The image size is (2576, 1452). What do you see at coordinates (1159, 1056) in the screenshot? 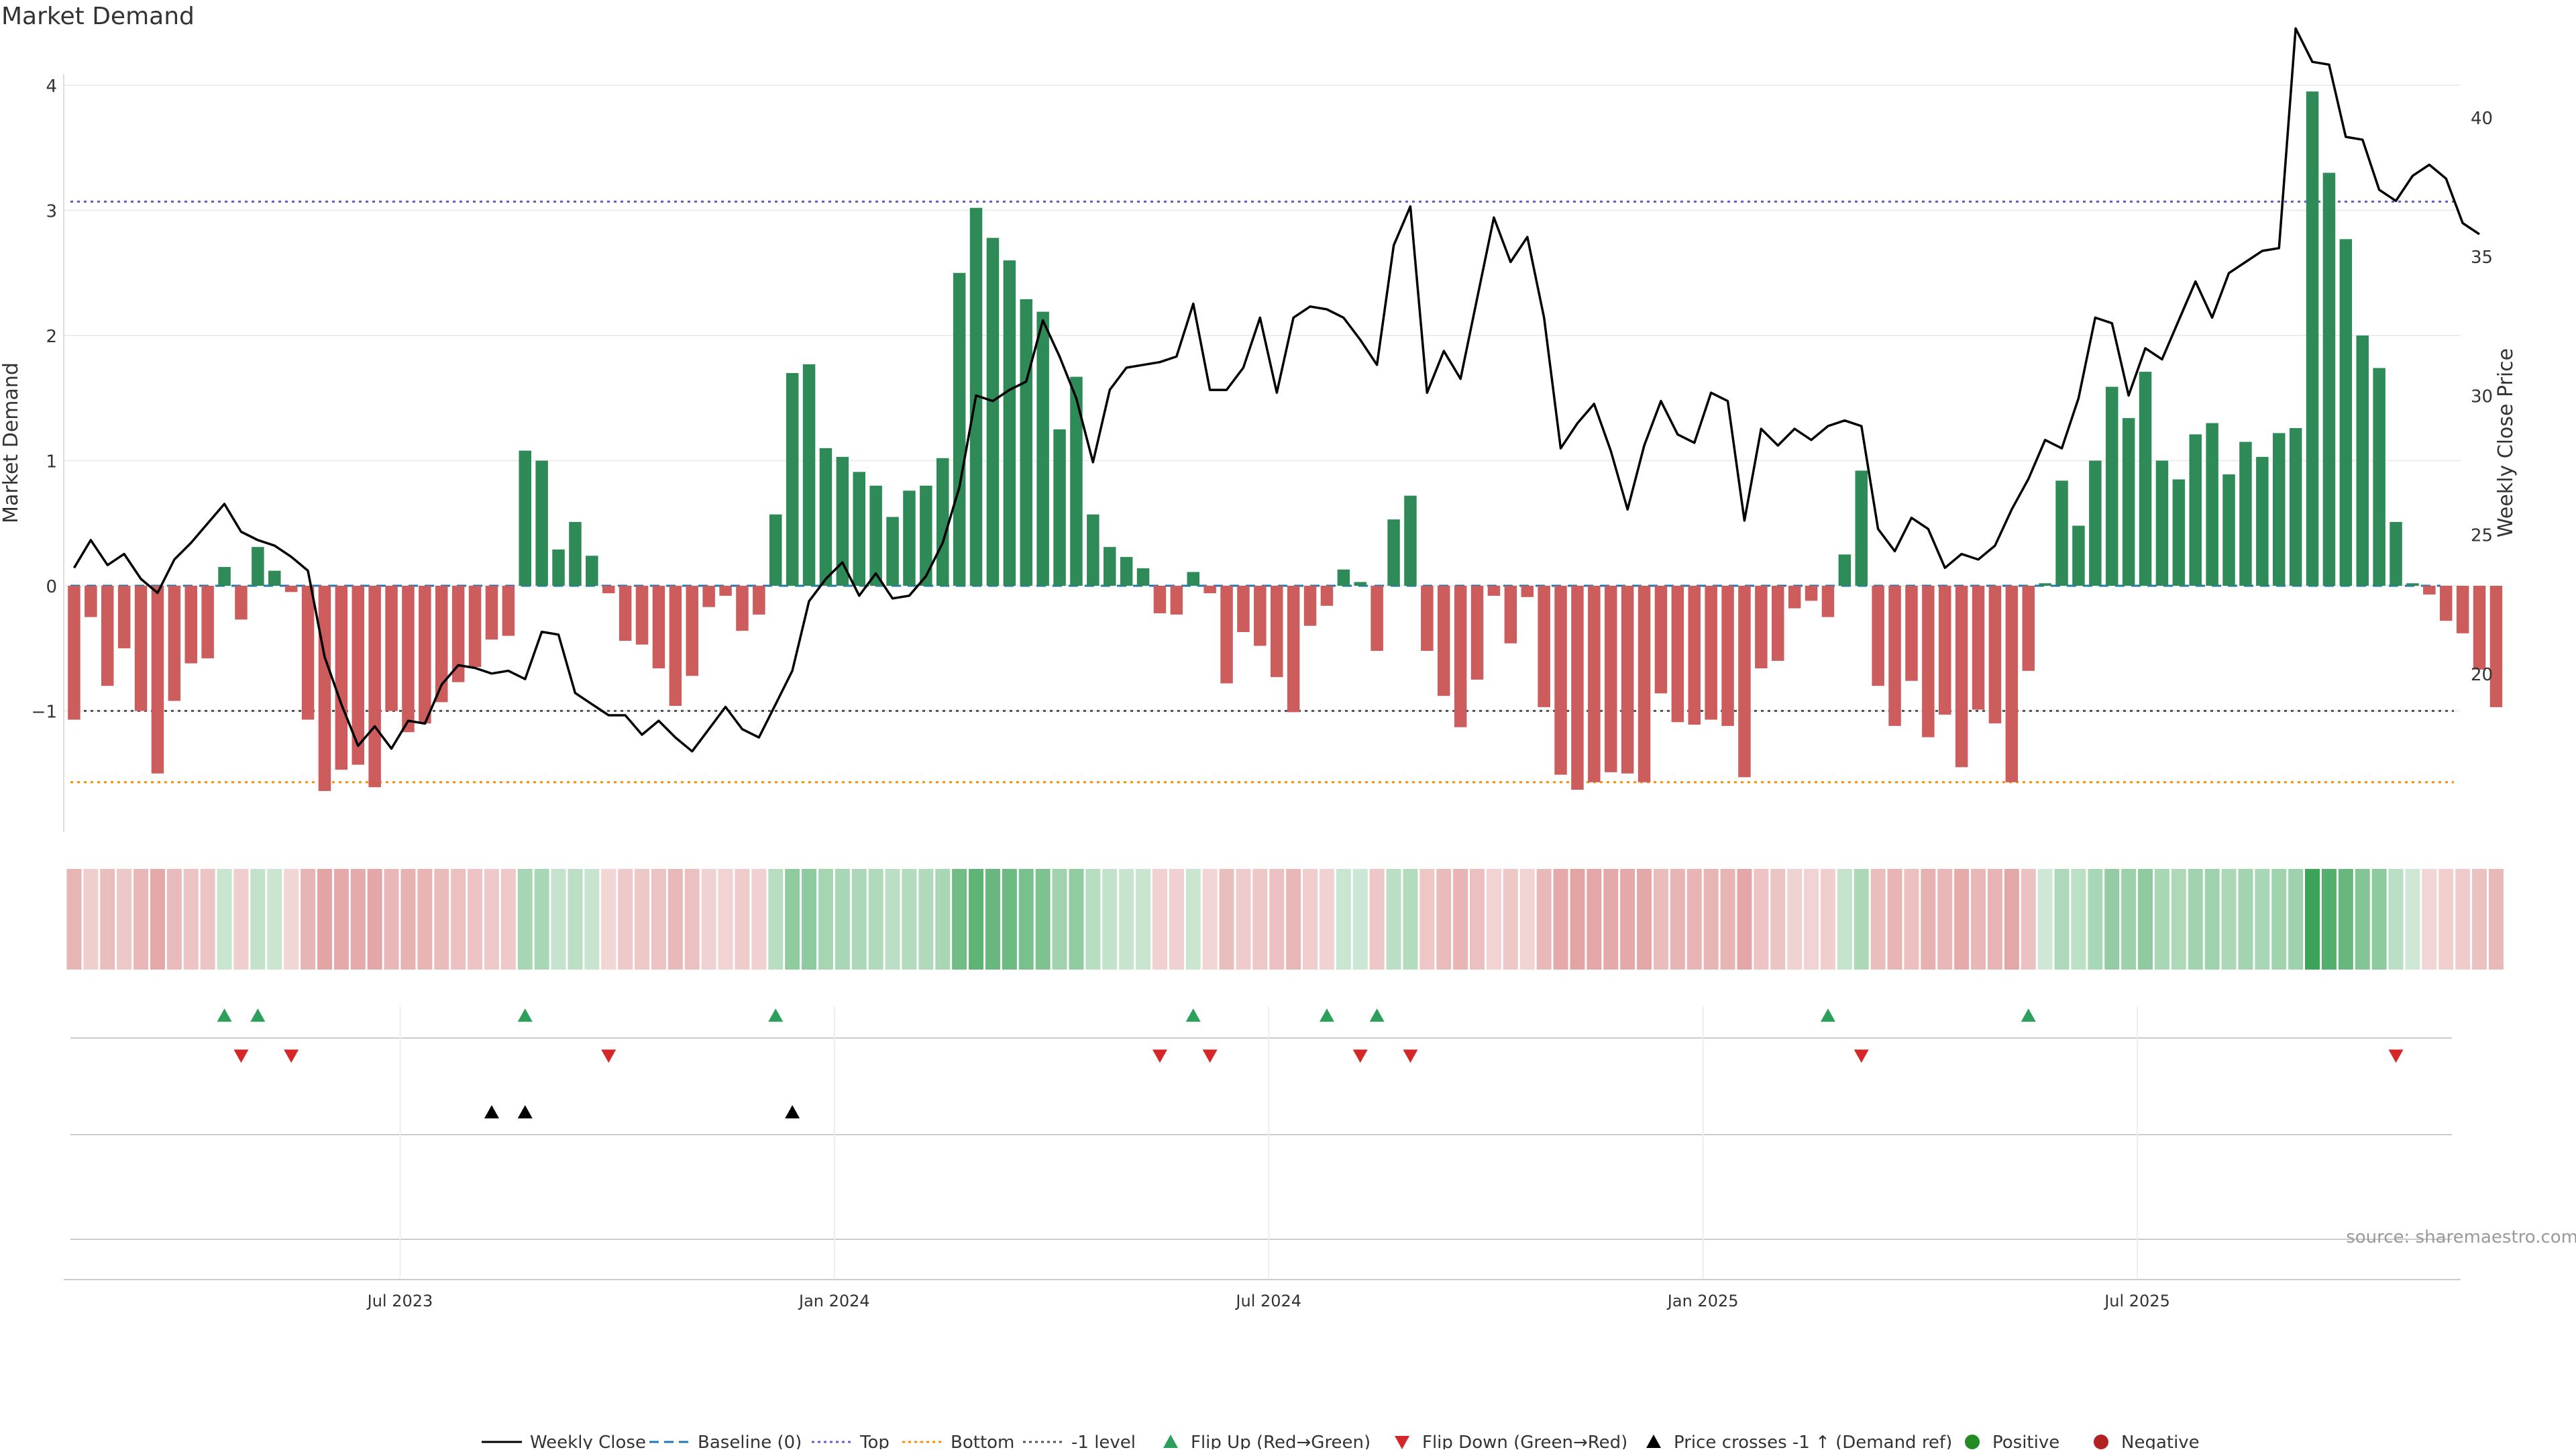
I see `flip-down-marker` at bounding box center [1159, 1056].